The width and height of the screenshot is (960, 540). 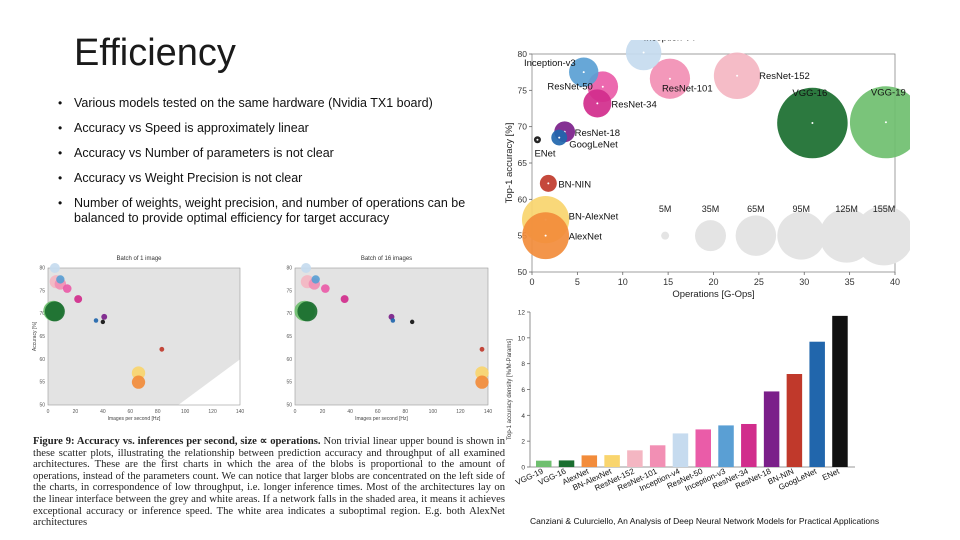 What do you see at coordinates (577, 282) in the screenshot?
I see `x-tick-label: 5` at bounding box center [577, 282].